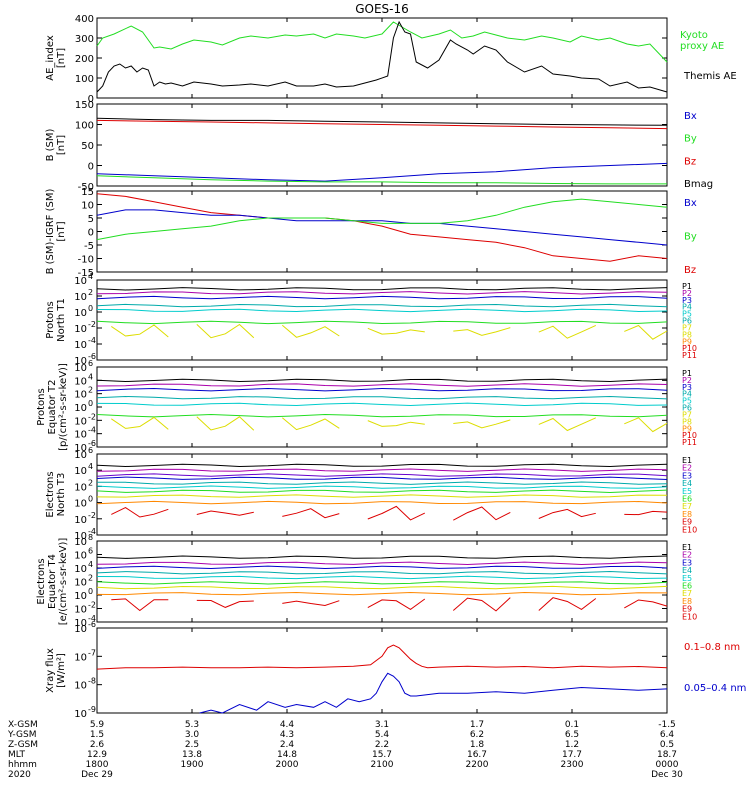 Image resolution: width=750 pixels, height=800 pixels. What do you see at coordinates (92, 652) in the screenshot?
I see `y-tick-exponent: -7` at bounding box center [92, 652].